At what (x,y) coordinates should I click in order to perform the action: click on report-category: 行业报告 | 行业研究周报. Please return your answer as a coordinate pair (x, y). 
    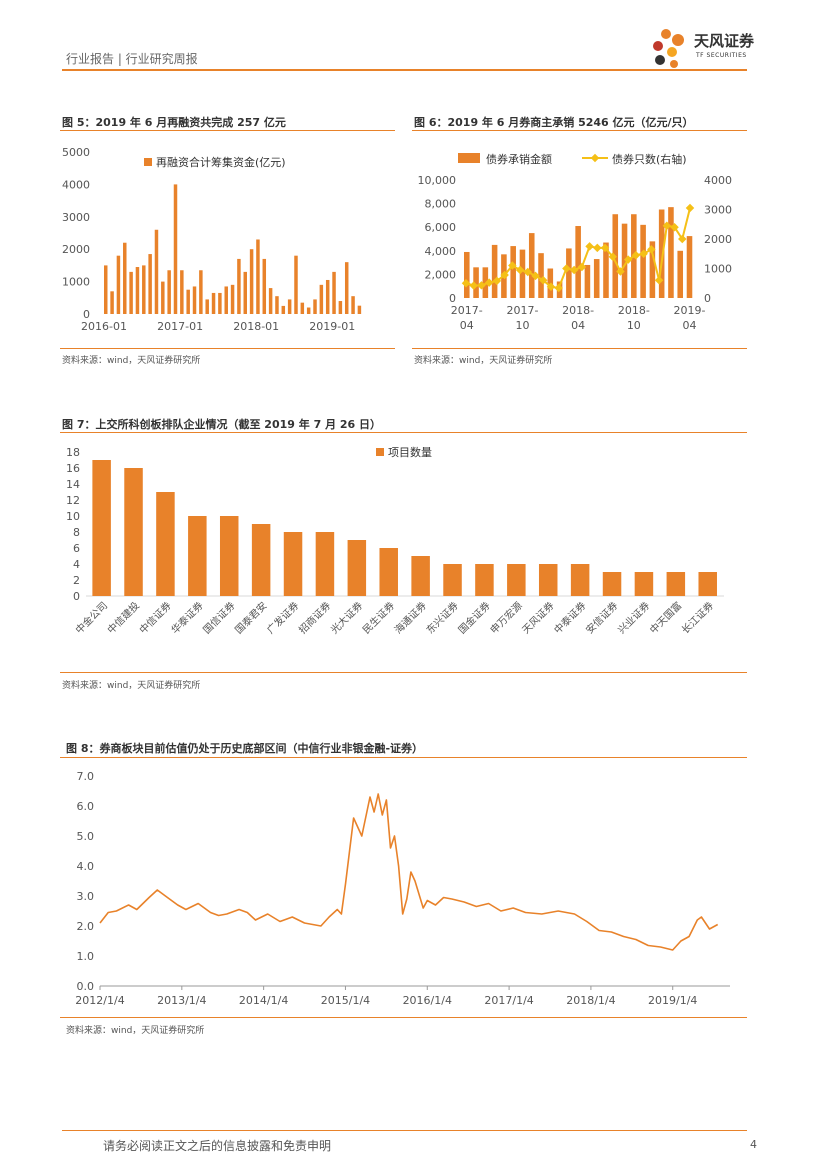
    Looking at the image, I should click on (132, 59).